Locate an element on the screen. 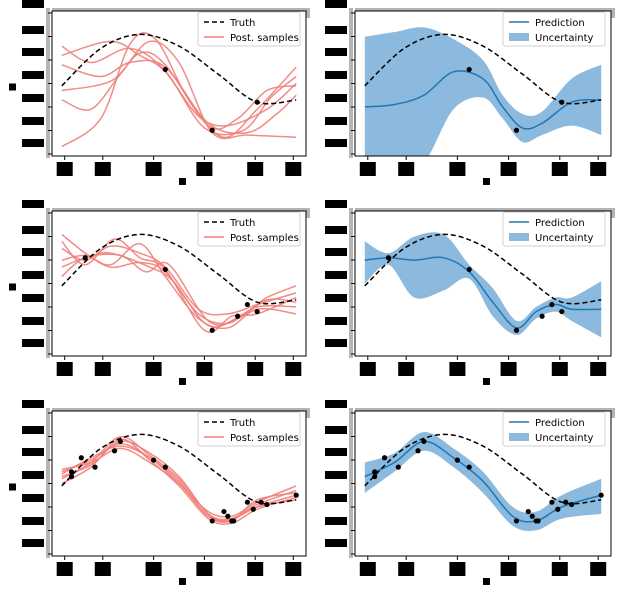  panel-6: Prediction Uncertainty is located at coordinates (470, 492).